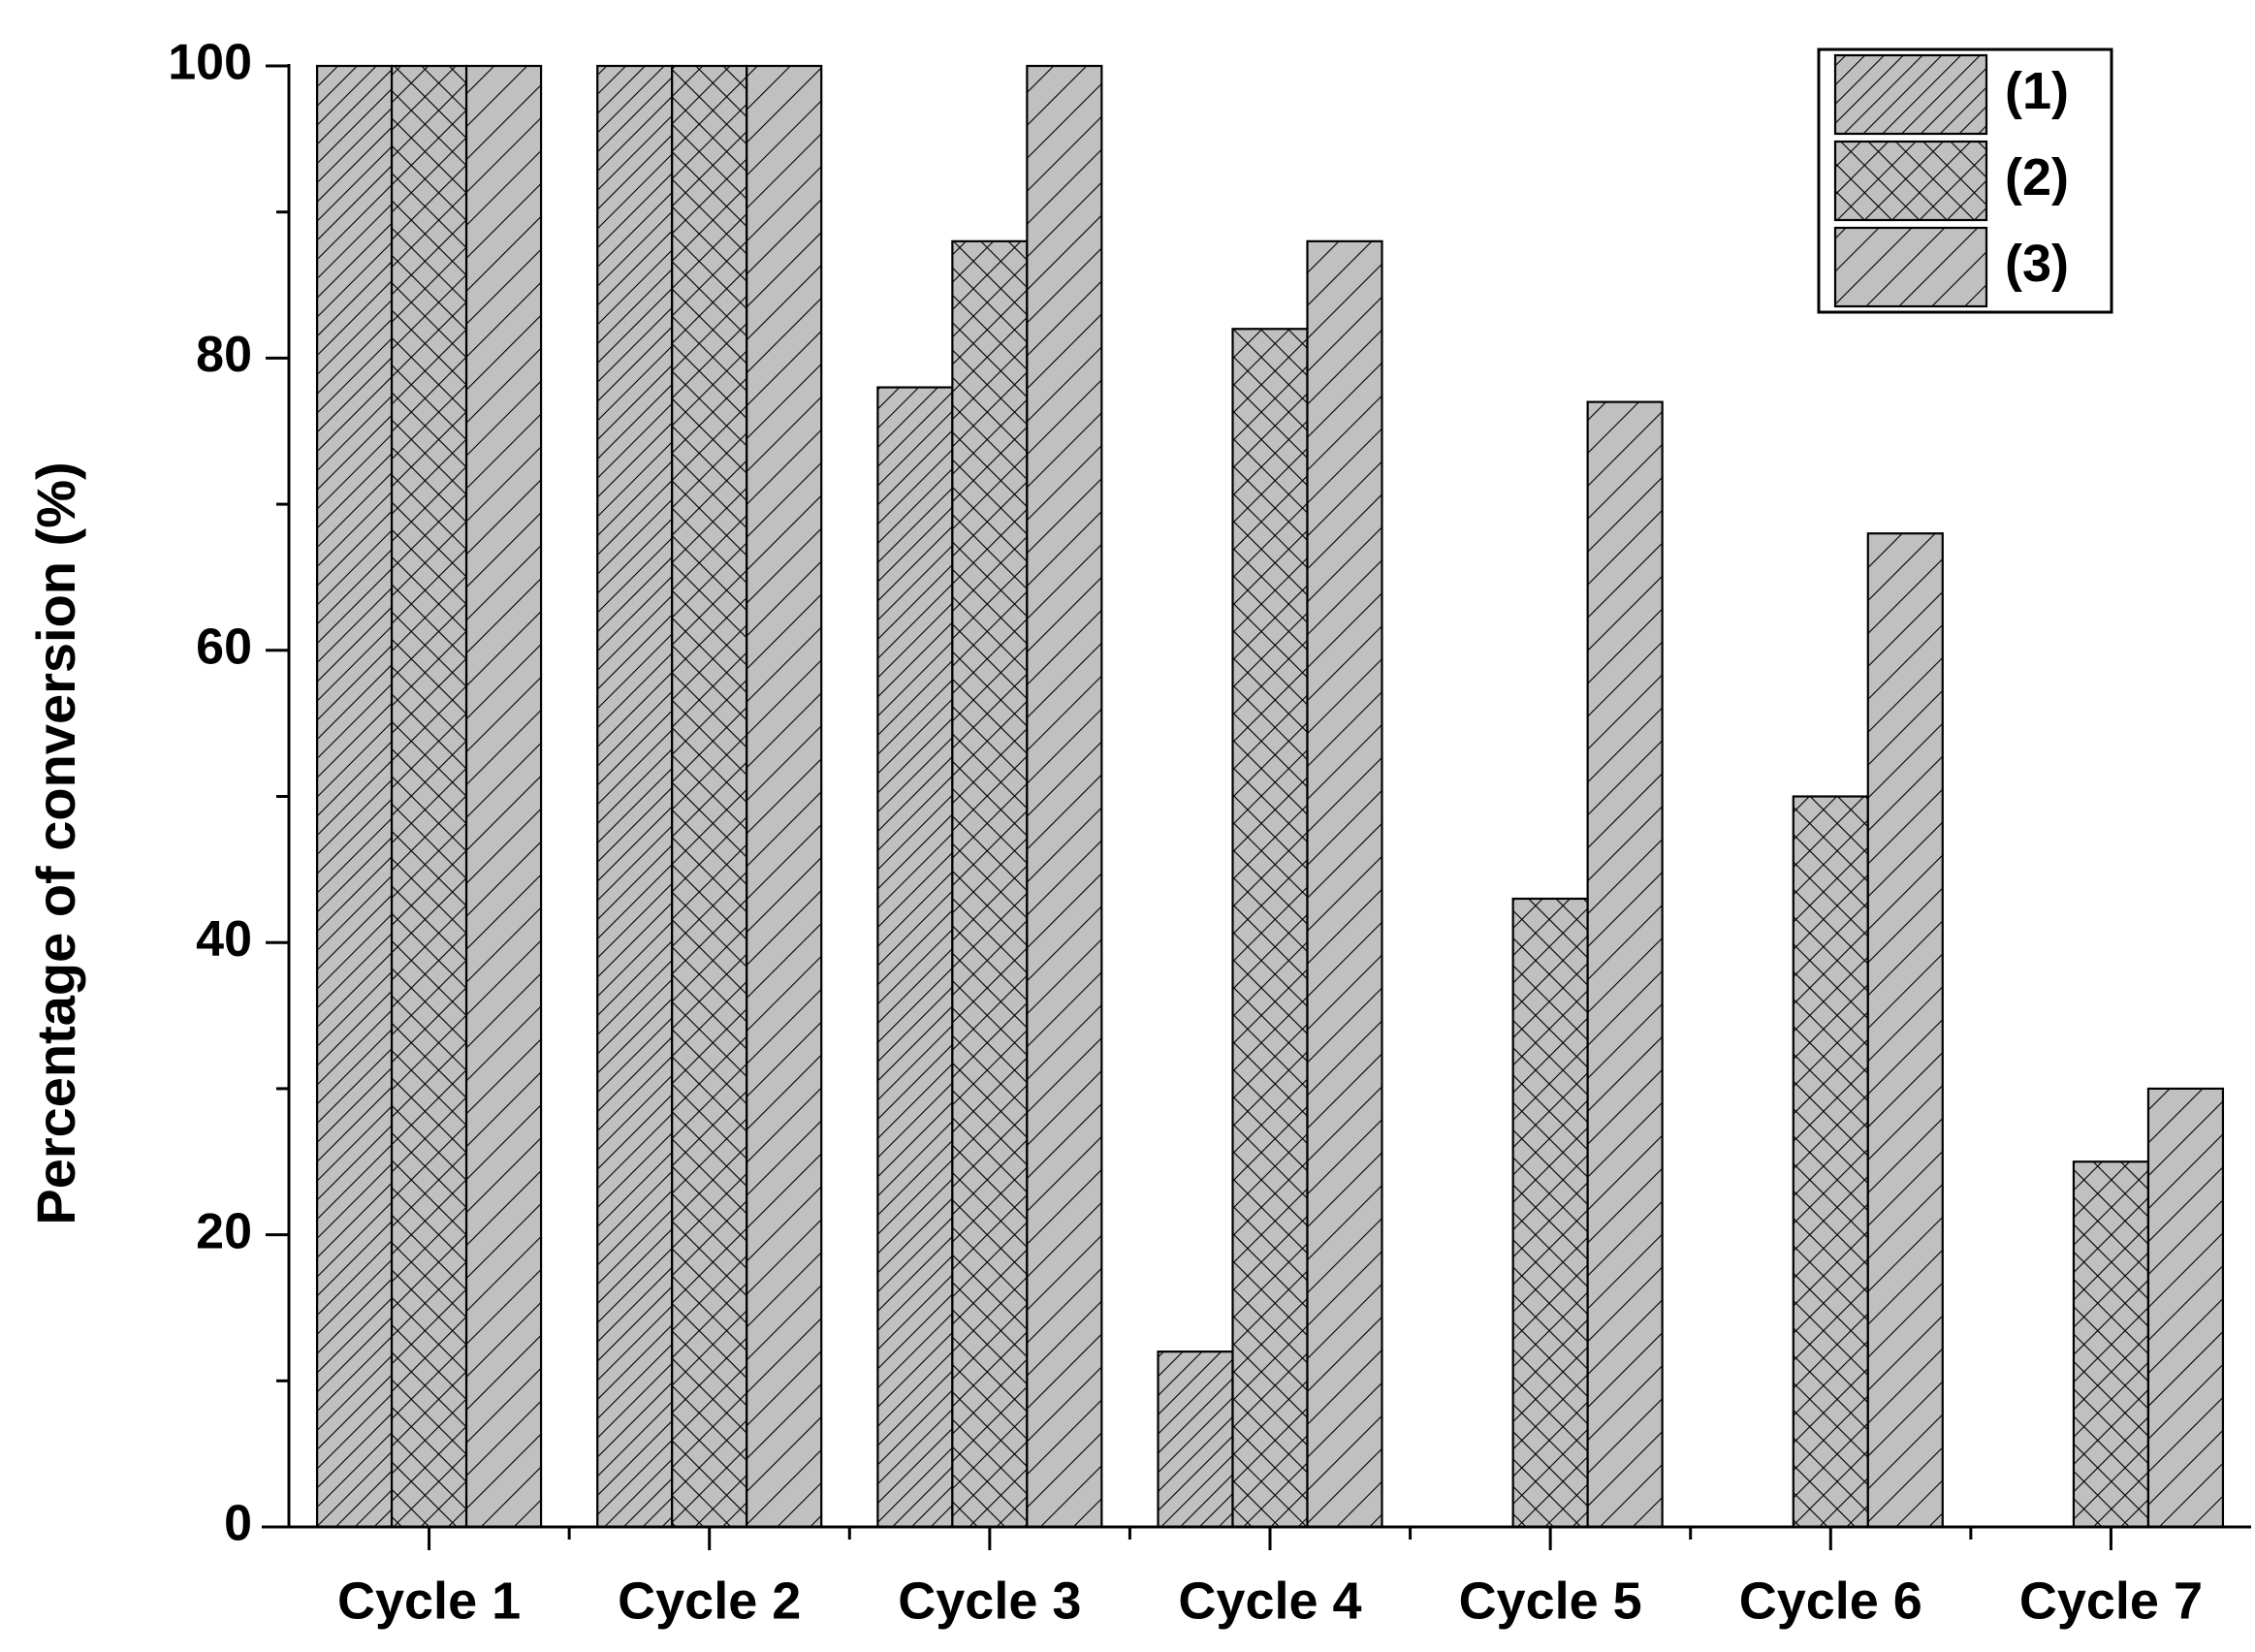  What do you see at coordinates (2037, 264) in the screenshot?
I see `legend-label: (3)` at bounding box center [2037, 264].